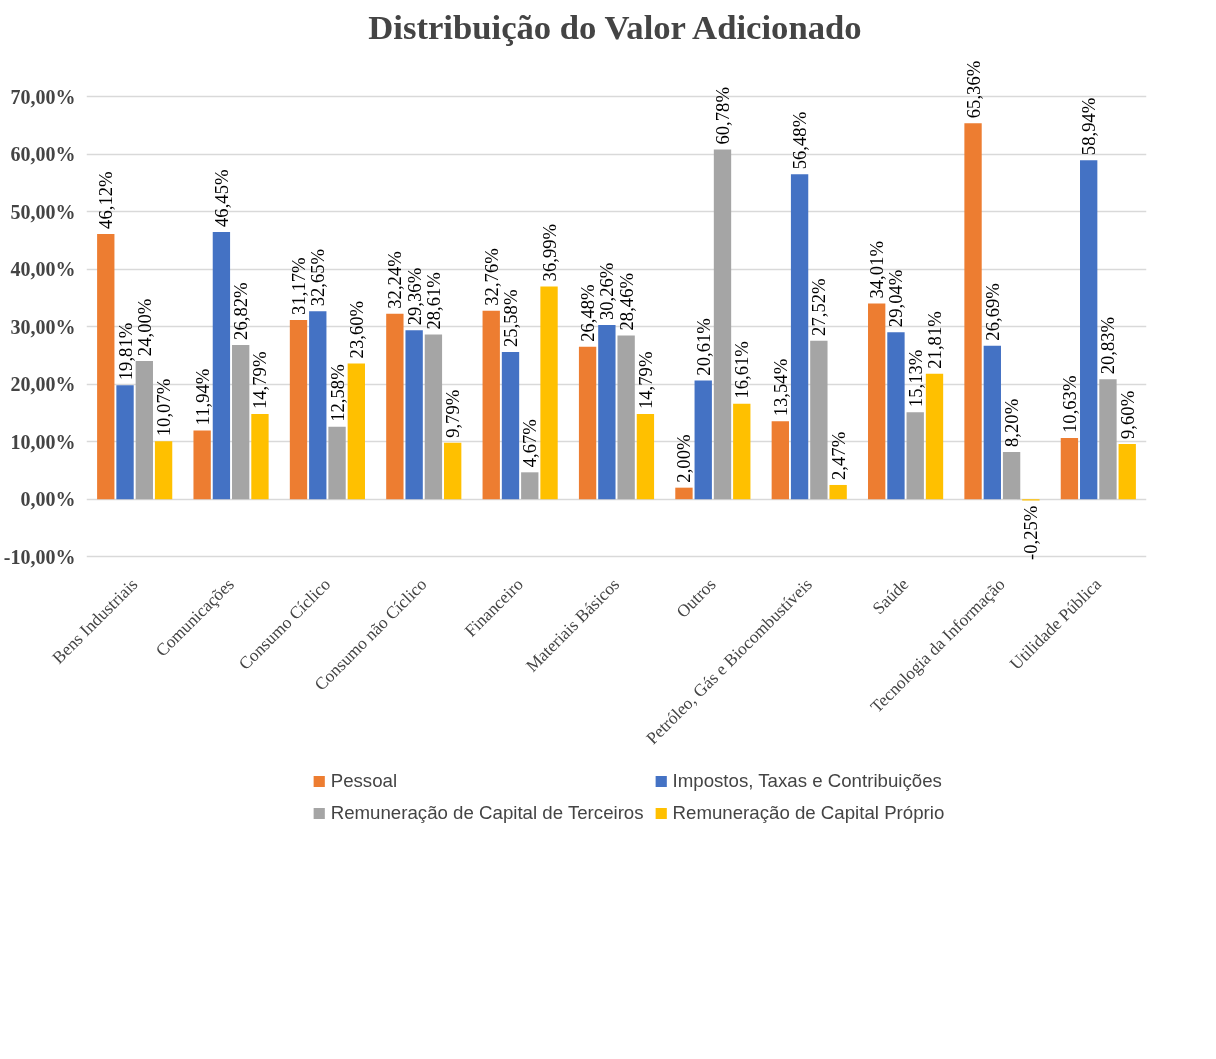 This screenshot has width=1216, height=1059. I want to click on y-tick-label: -10,00%, so click(39, 556).